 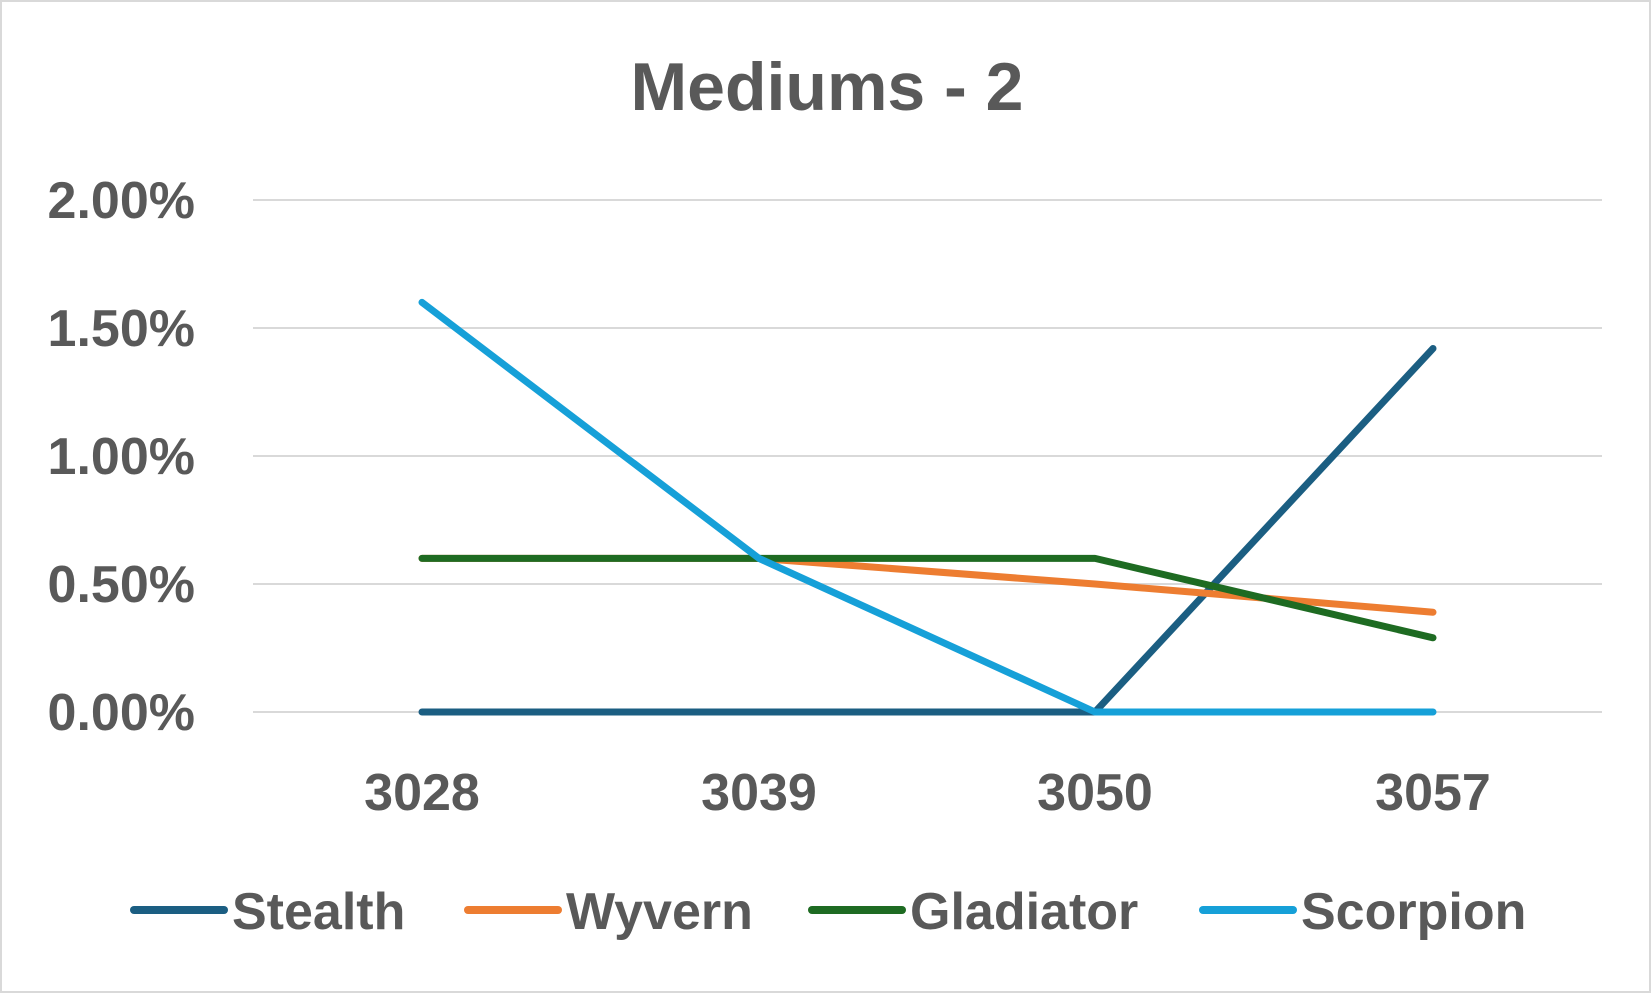 I want to click on legend-item-wyvern: Wyvern, so click(x=608, y=912).